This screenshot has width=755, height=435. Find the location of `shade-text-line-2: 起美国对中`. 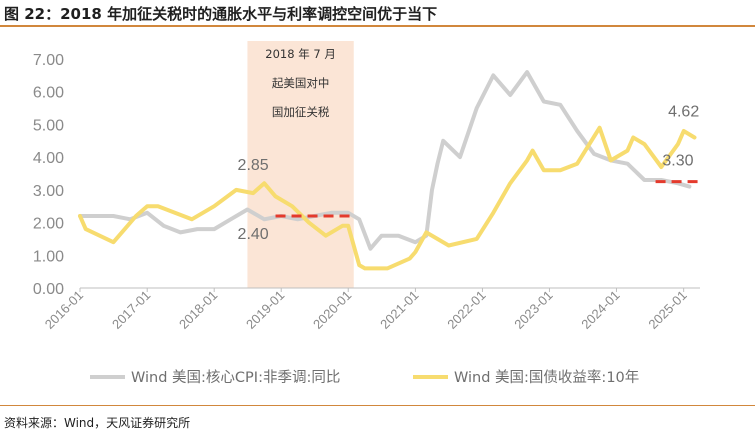

shade-text-line-2: 起美国对中 is located at coordinates (301, 83).